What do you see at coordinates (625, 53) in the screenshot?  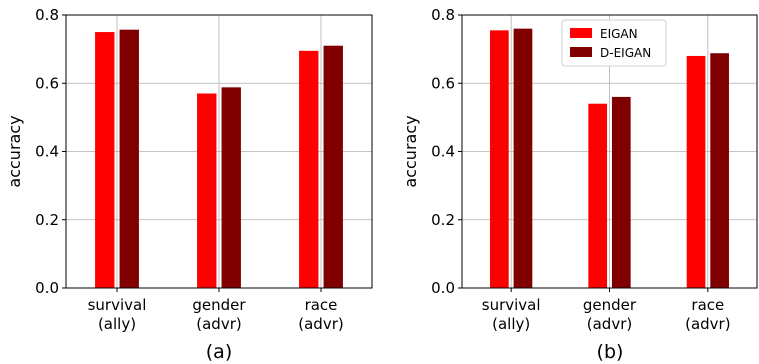 I see `legend-label-d-eigan: D-EIGAN` at bounding box center [625, 53].